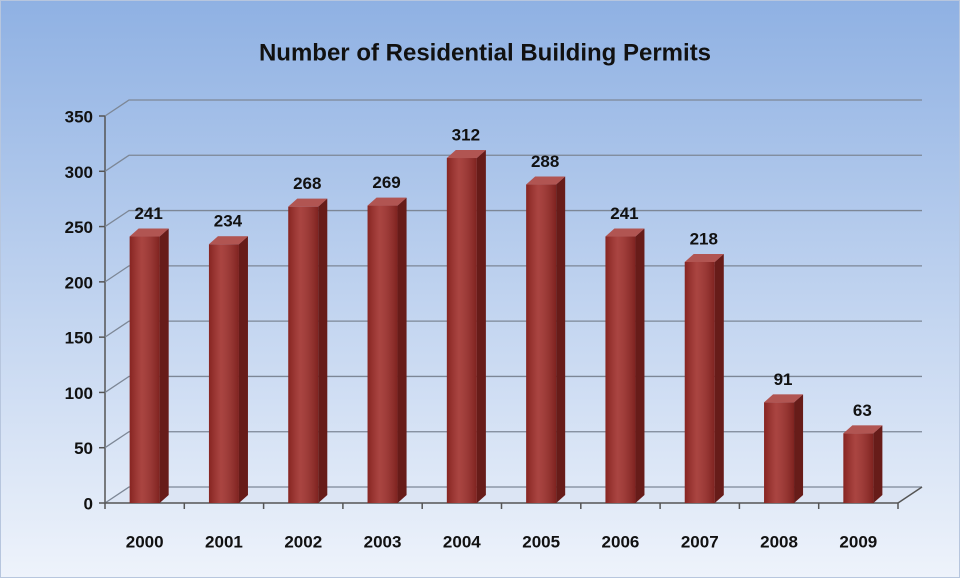 The image size is (961, 579). What do you see at coordinates (83, 448) in the screenshot?
I see `y-tick-label: 50` at bounding box center [83, 448].